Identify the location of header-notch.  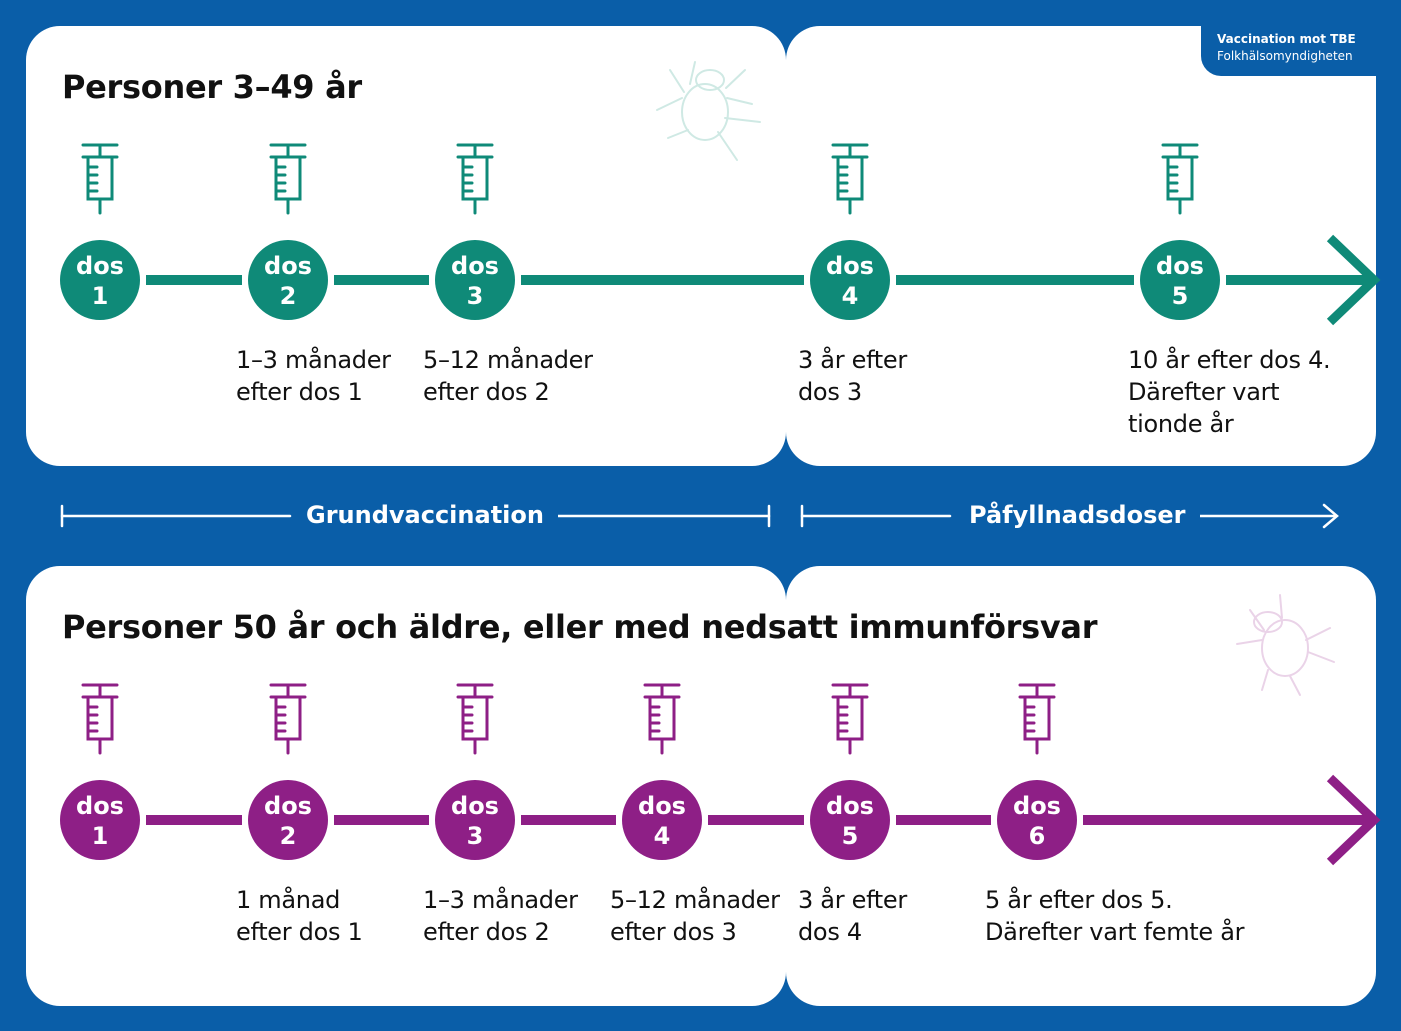
(1296, 49).